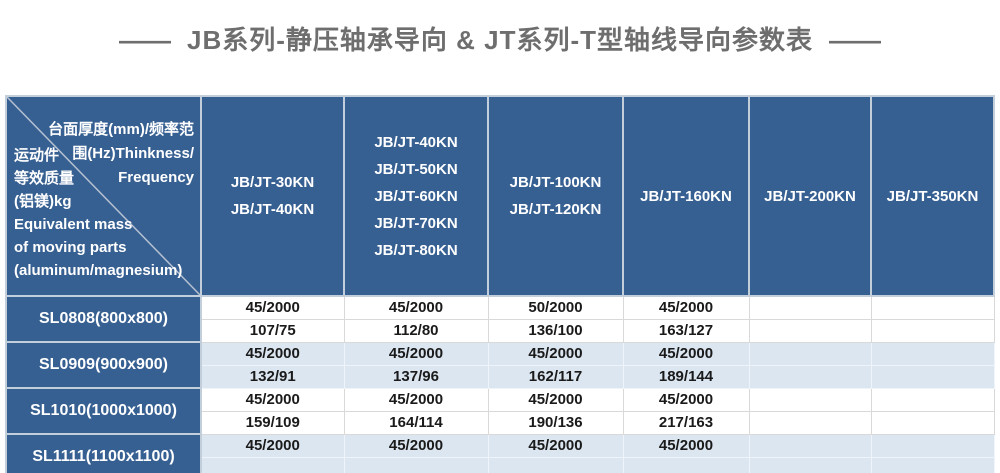 The height and width of the screenshot is (473, 1000). Describe the element at coordinates (272, 422) in the screenshot. I see `value-cell: 159/109` at that location.